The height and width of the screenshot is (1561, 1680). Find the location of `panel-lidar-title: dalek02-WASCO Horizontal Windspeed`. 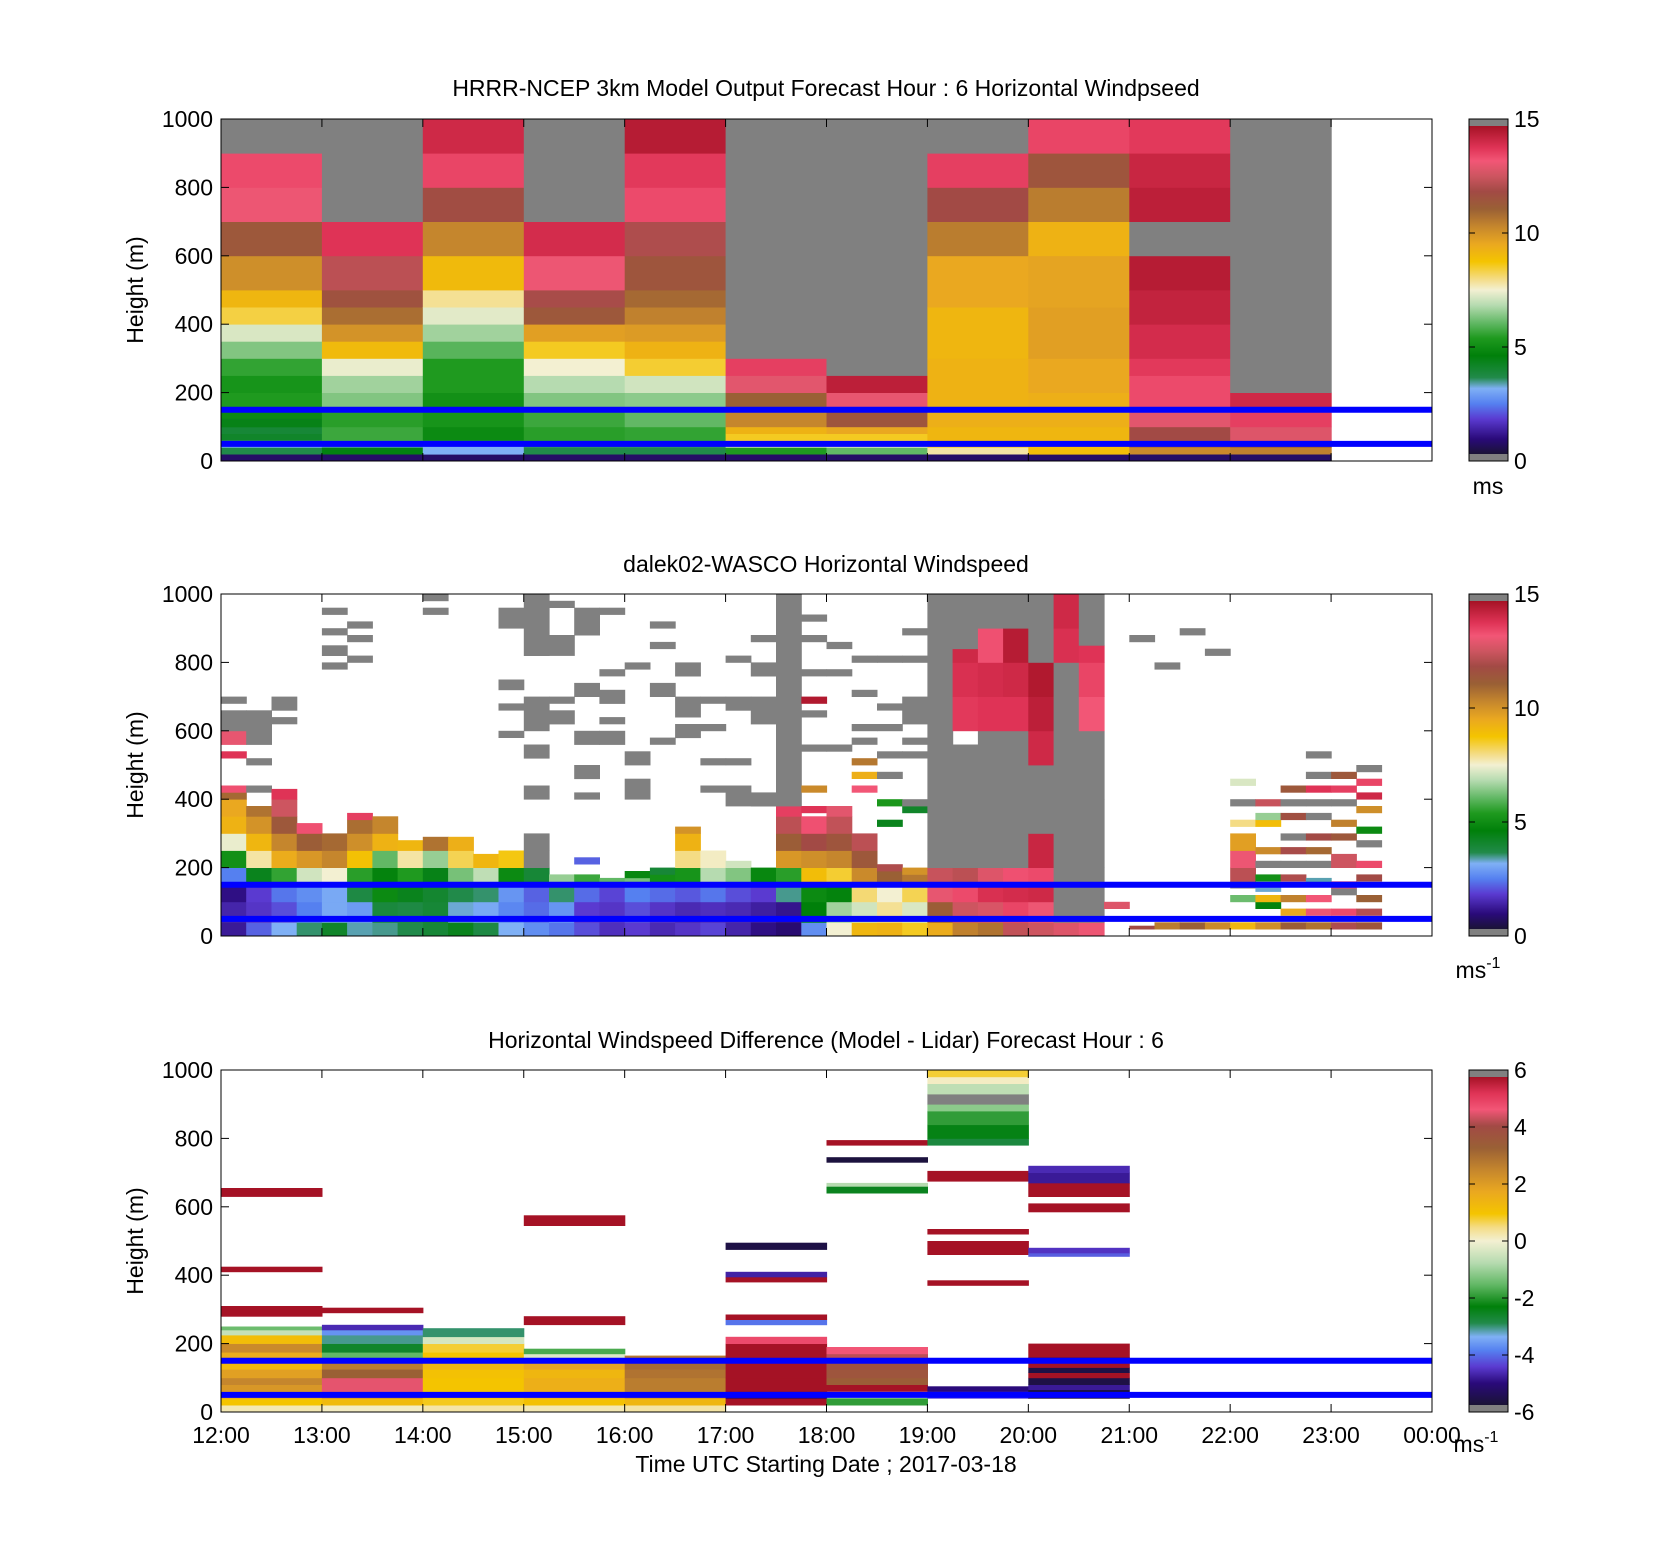

panel-lidar-title: dalek02-WASCO Horizontal Windspeed is located at coordinates (826, 564).